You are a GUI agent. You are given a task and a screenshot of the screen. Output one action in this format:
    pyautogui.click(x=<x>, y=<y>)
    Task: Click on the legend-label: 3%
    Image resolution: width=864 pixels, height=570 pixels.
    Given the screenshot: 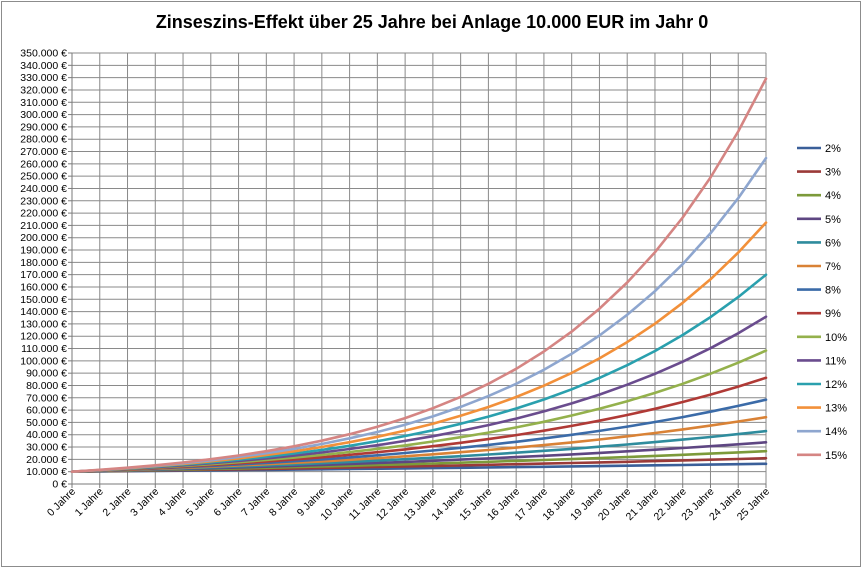 What is the action you would take?
    pyautogui.click(x=833, y=173)
    